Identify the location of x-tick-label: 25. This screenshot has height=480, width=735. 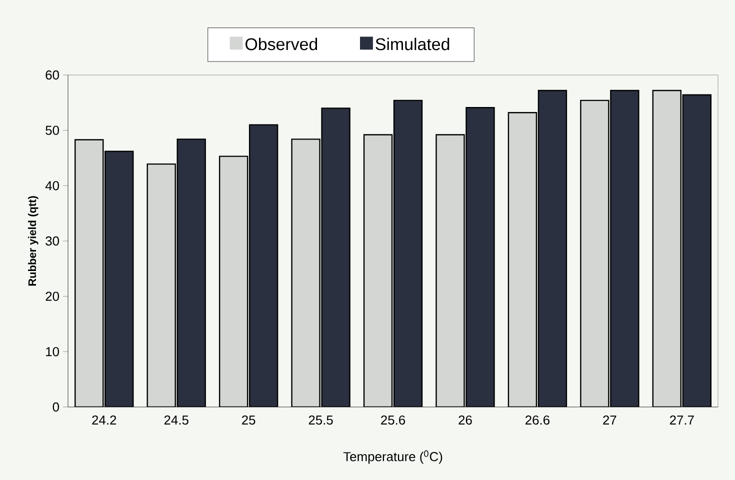
(249, 420).